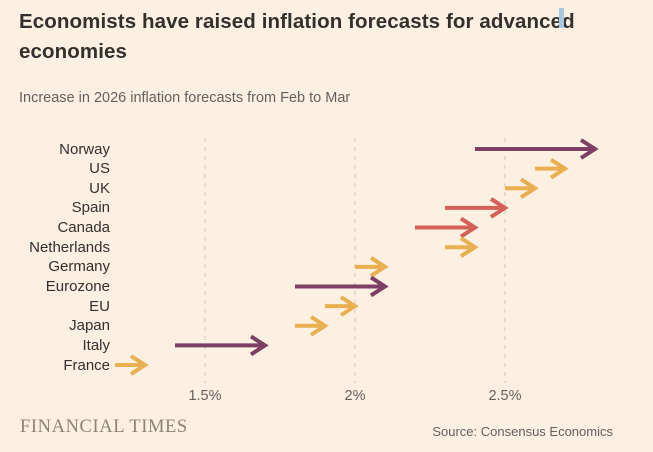 This screenshot has width=653, height=452. Describe the element at coordinates (79, 267) in the screenshot. I see `country-label-germany: Germany` at that location.